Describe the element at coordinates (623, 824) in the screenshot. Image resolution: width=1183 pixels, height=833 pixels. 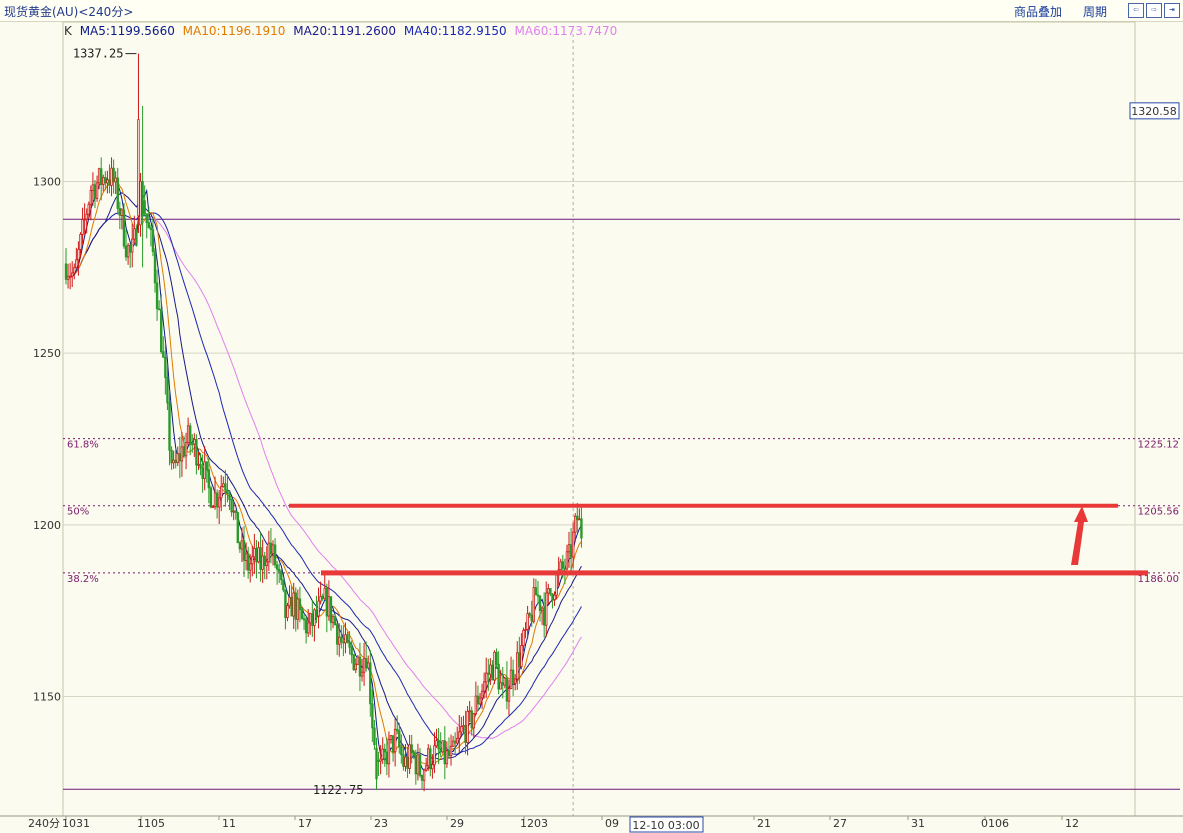
I see `x-axis-band` at that location.